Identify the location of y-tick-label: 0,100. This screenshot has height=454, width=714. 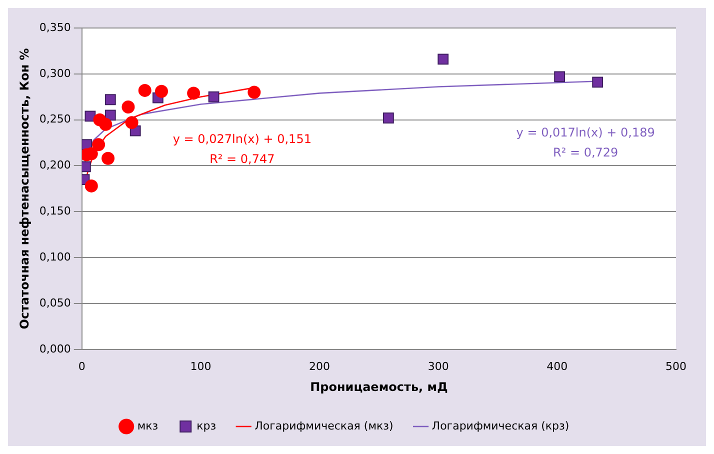
(55, 257).